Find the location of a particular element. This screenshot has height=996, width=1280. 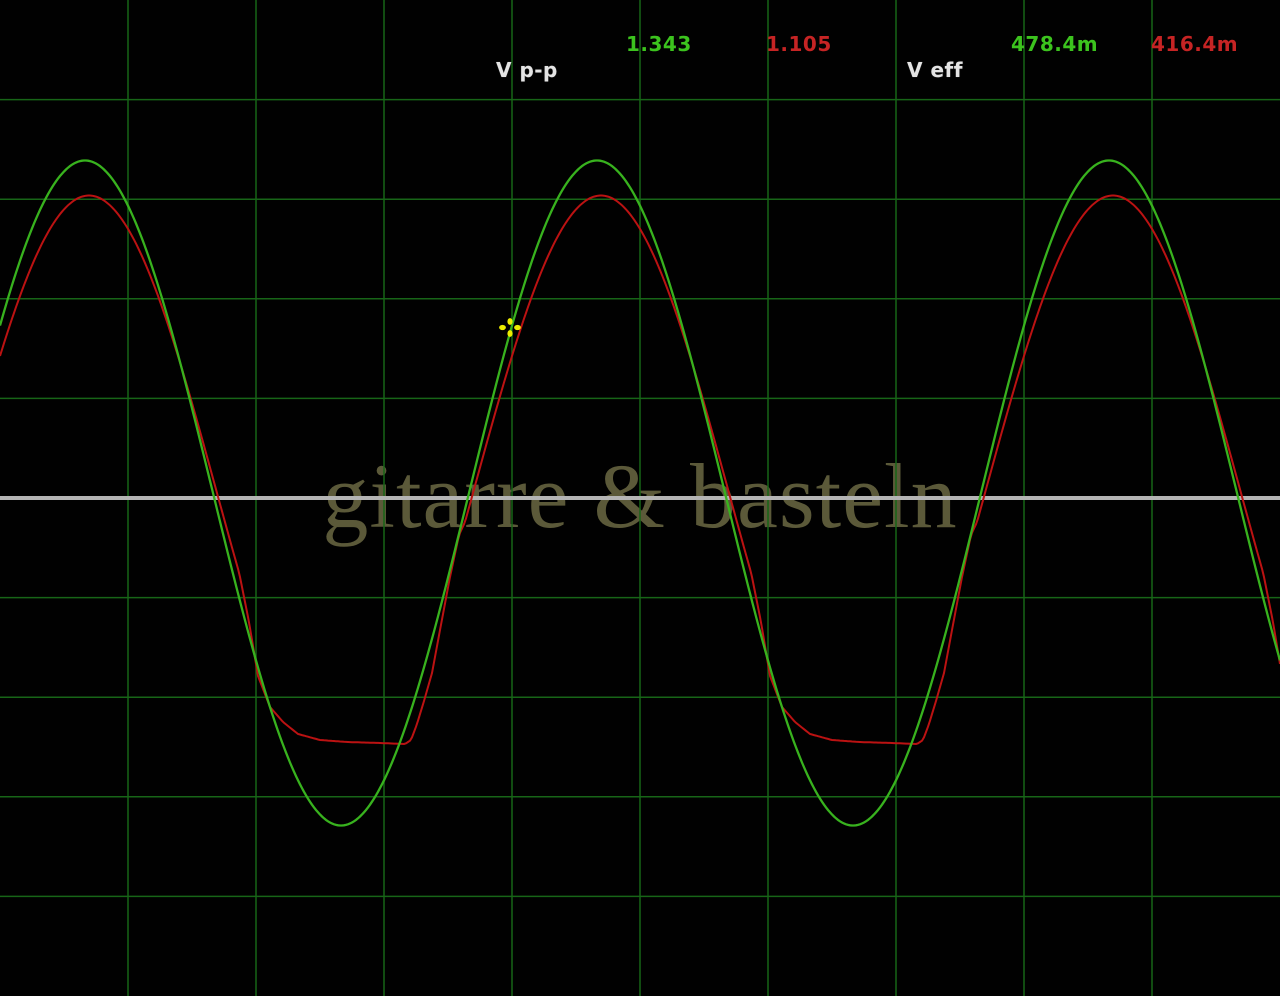

veff-label: V eff is located at coordinates (935, 70).